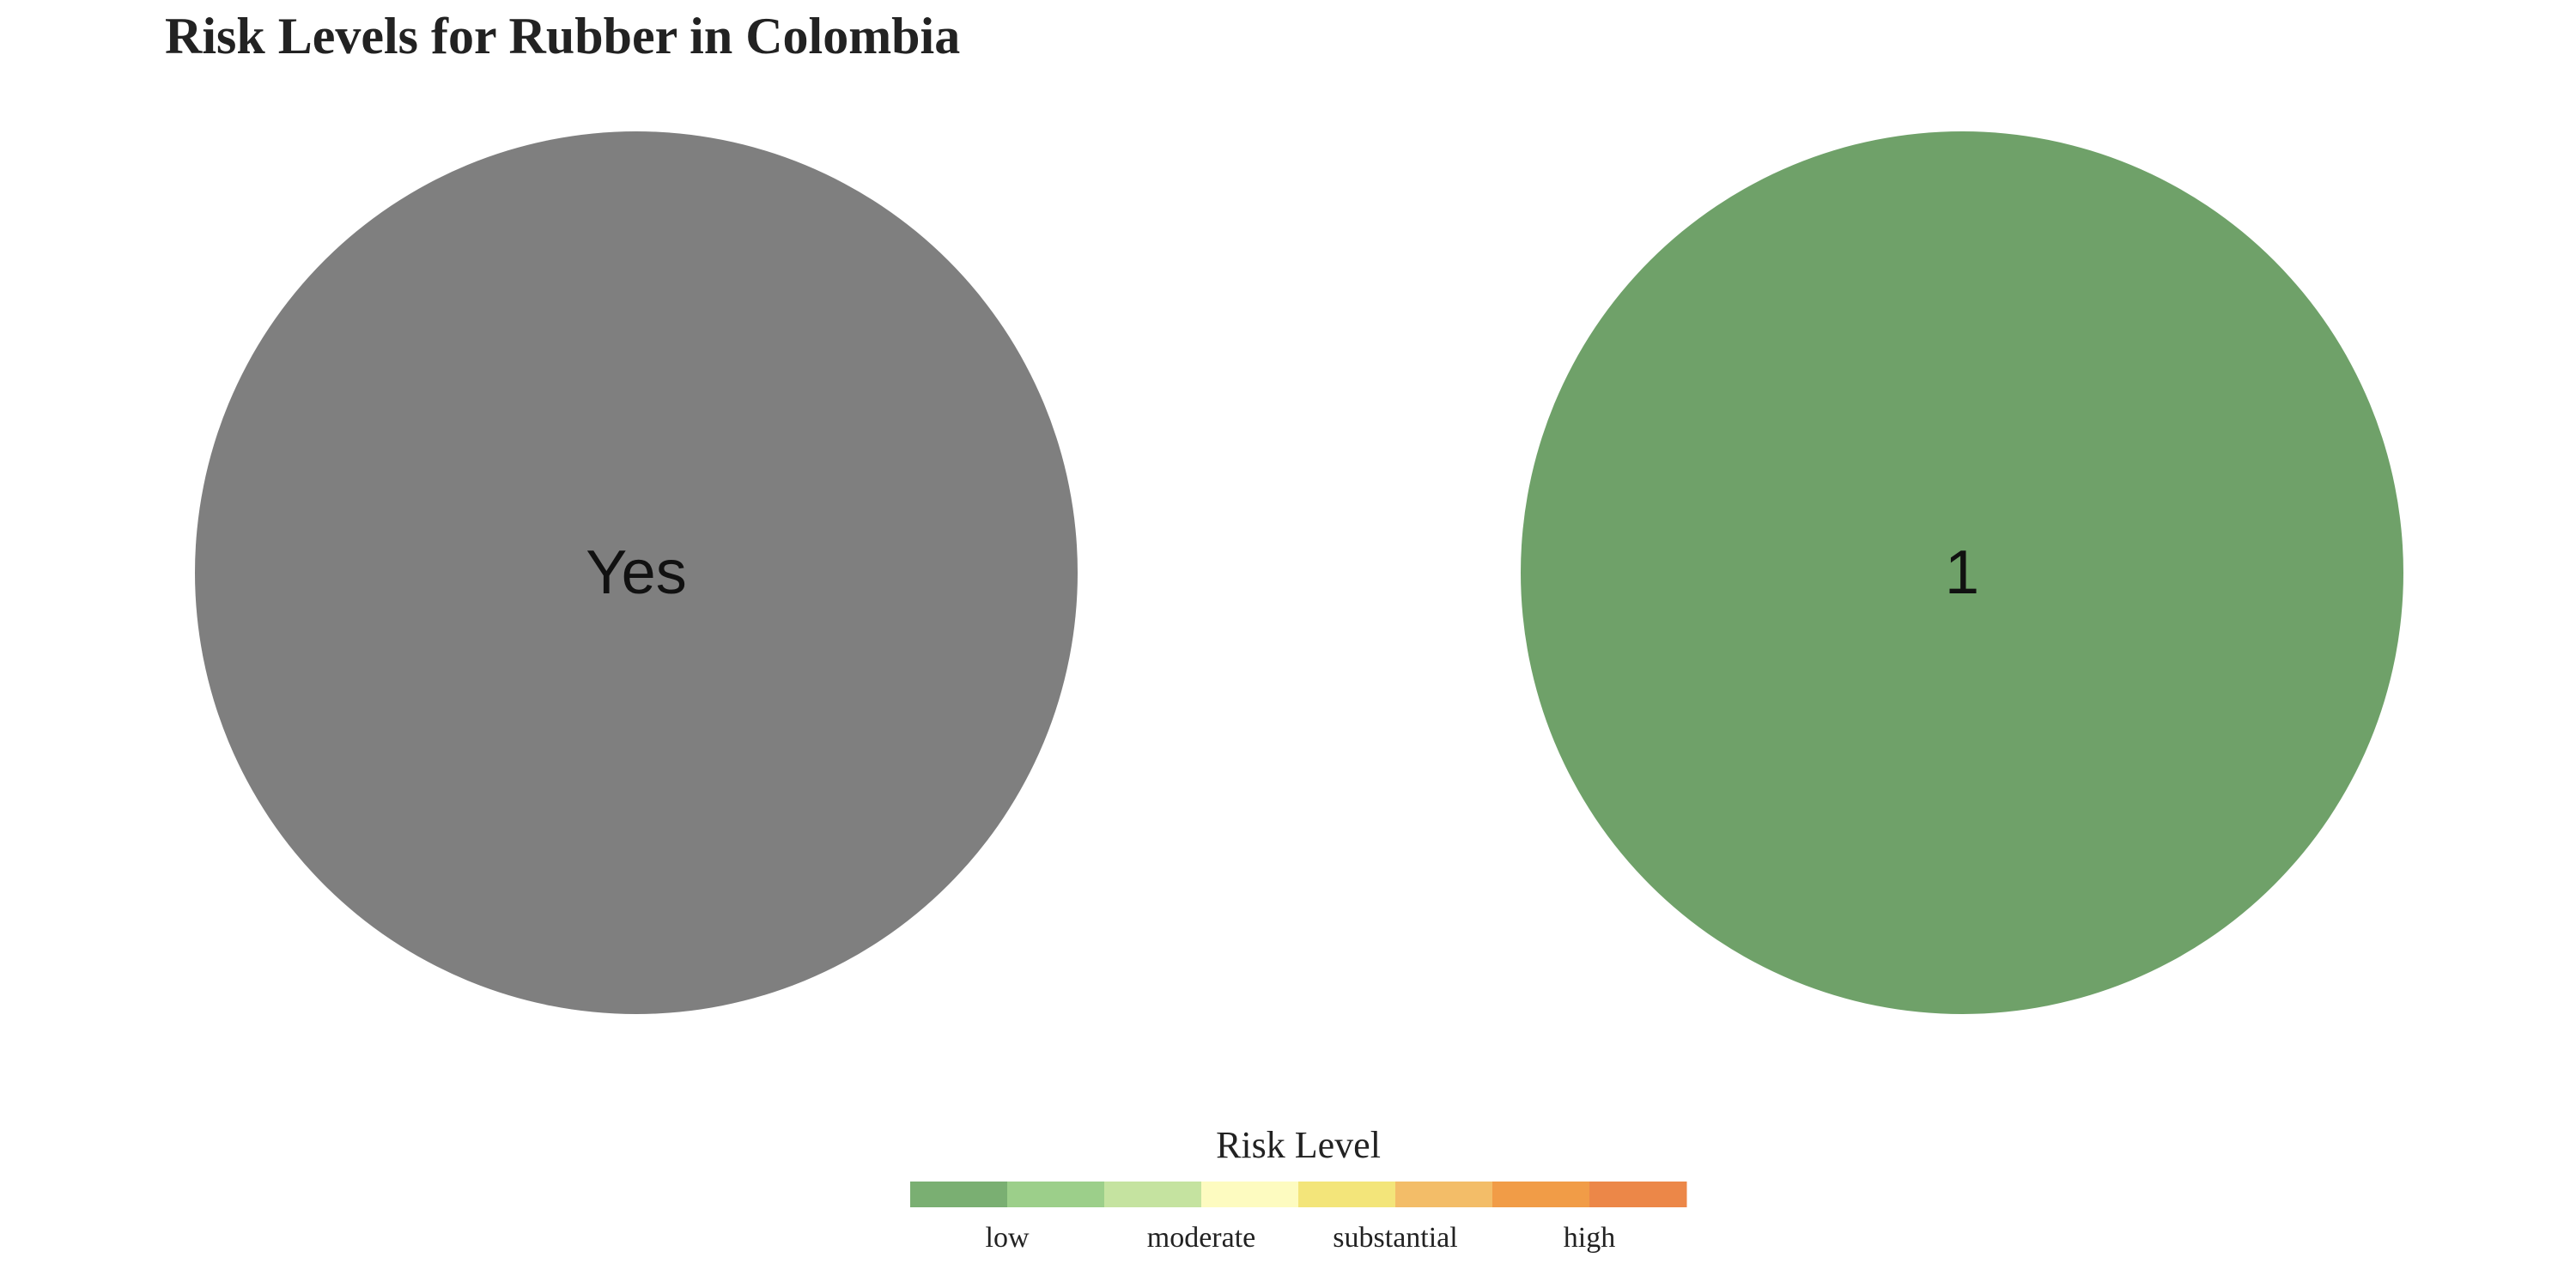 The width and height of the screenshot is (2576, 1288). Describe the element at coordinates (1202, 1238) in the screenshot. I see `legend-tick-moderate: moderate` at that location.